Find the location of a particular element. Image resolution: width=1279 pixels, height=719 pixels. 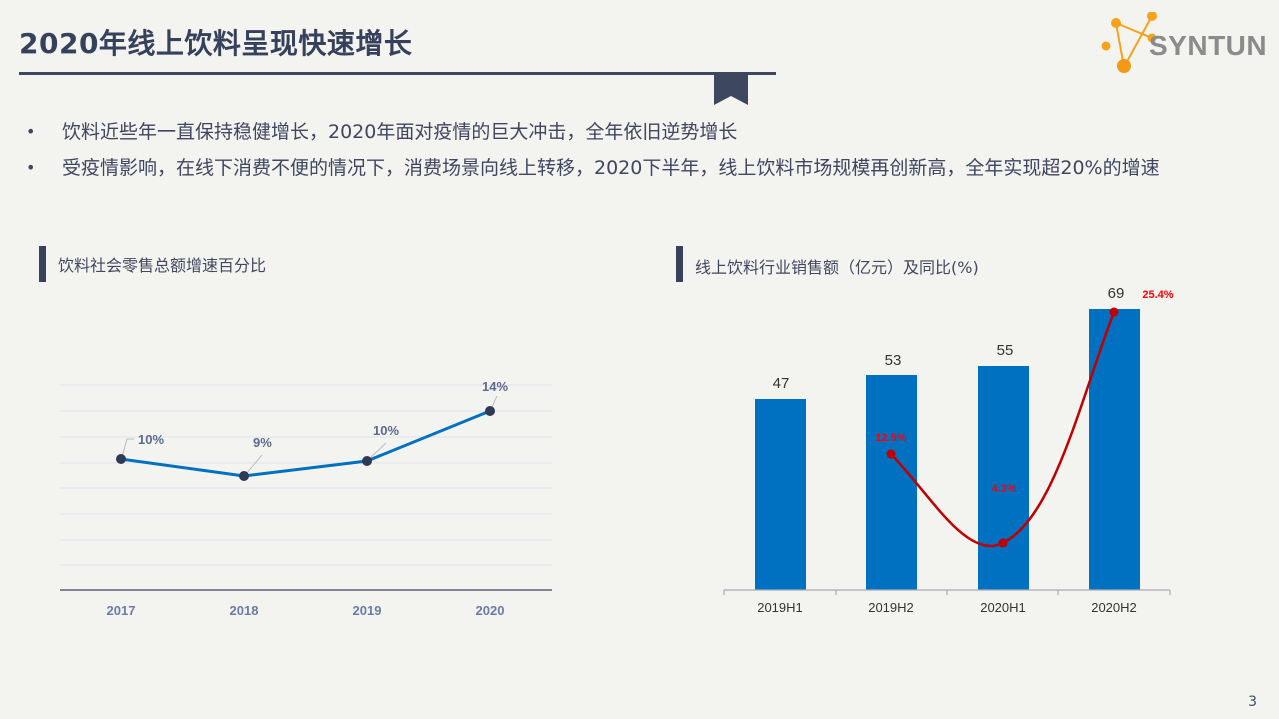

page-title: 2020年线上饮料呈现快速增长 is located at coordinates (216, 43).